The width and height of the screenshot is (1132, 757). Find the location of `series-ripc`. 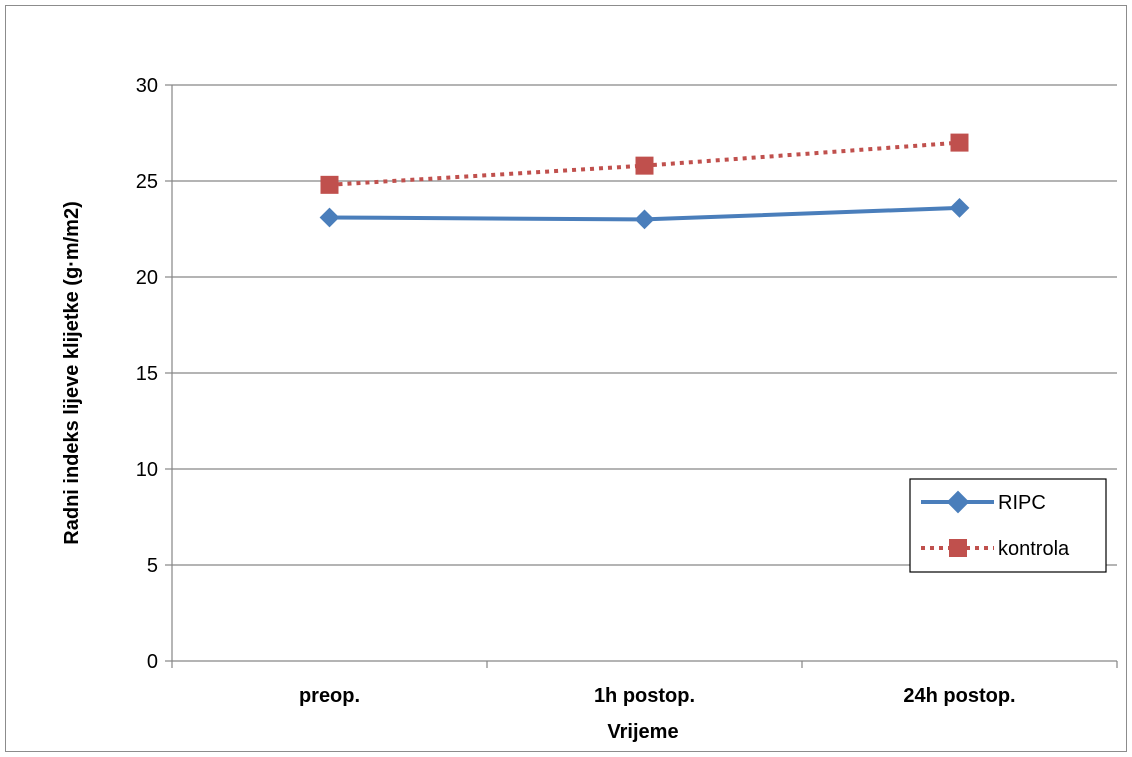

series-ripc is located at coordinates (644, 213).